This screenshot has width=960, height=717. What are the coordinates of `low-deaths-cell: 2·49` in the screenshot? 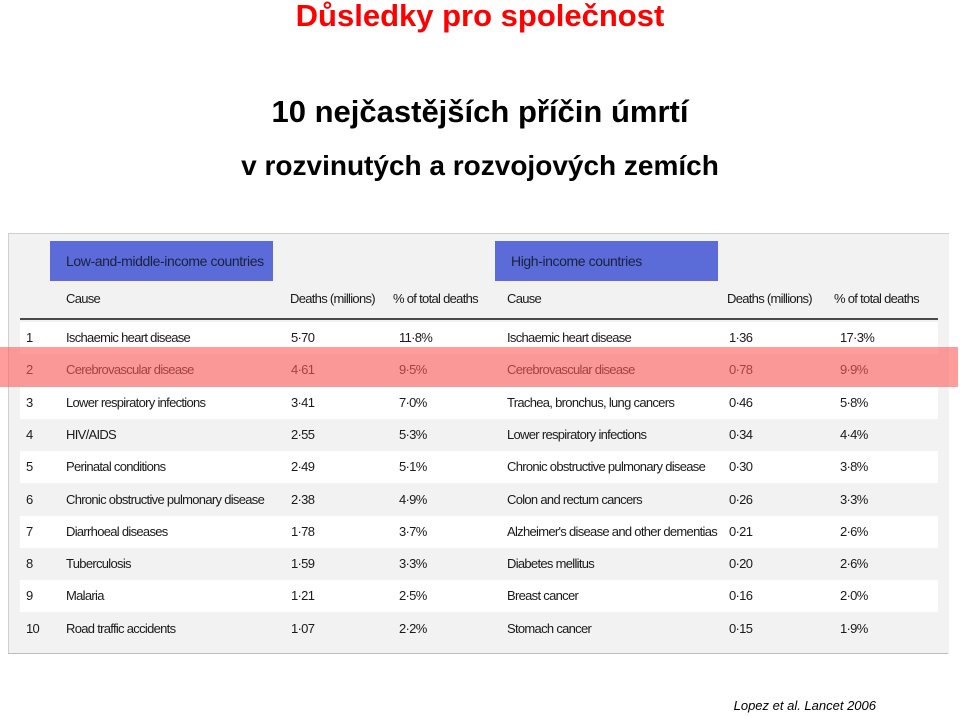 It's located at (303, 467).